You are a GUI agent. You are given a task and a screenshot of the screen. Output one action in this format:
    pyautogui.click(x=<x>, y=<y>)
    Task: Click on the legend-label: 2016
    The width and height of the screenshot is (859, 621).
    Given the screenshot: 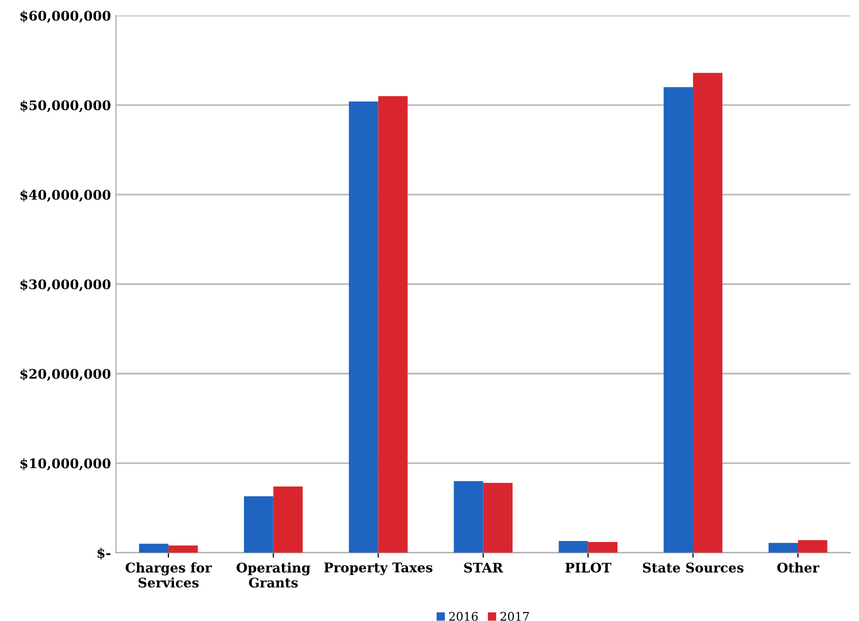 What is the action you would take?
    pyautogui.click(x=463, y=616)
    